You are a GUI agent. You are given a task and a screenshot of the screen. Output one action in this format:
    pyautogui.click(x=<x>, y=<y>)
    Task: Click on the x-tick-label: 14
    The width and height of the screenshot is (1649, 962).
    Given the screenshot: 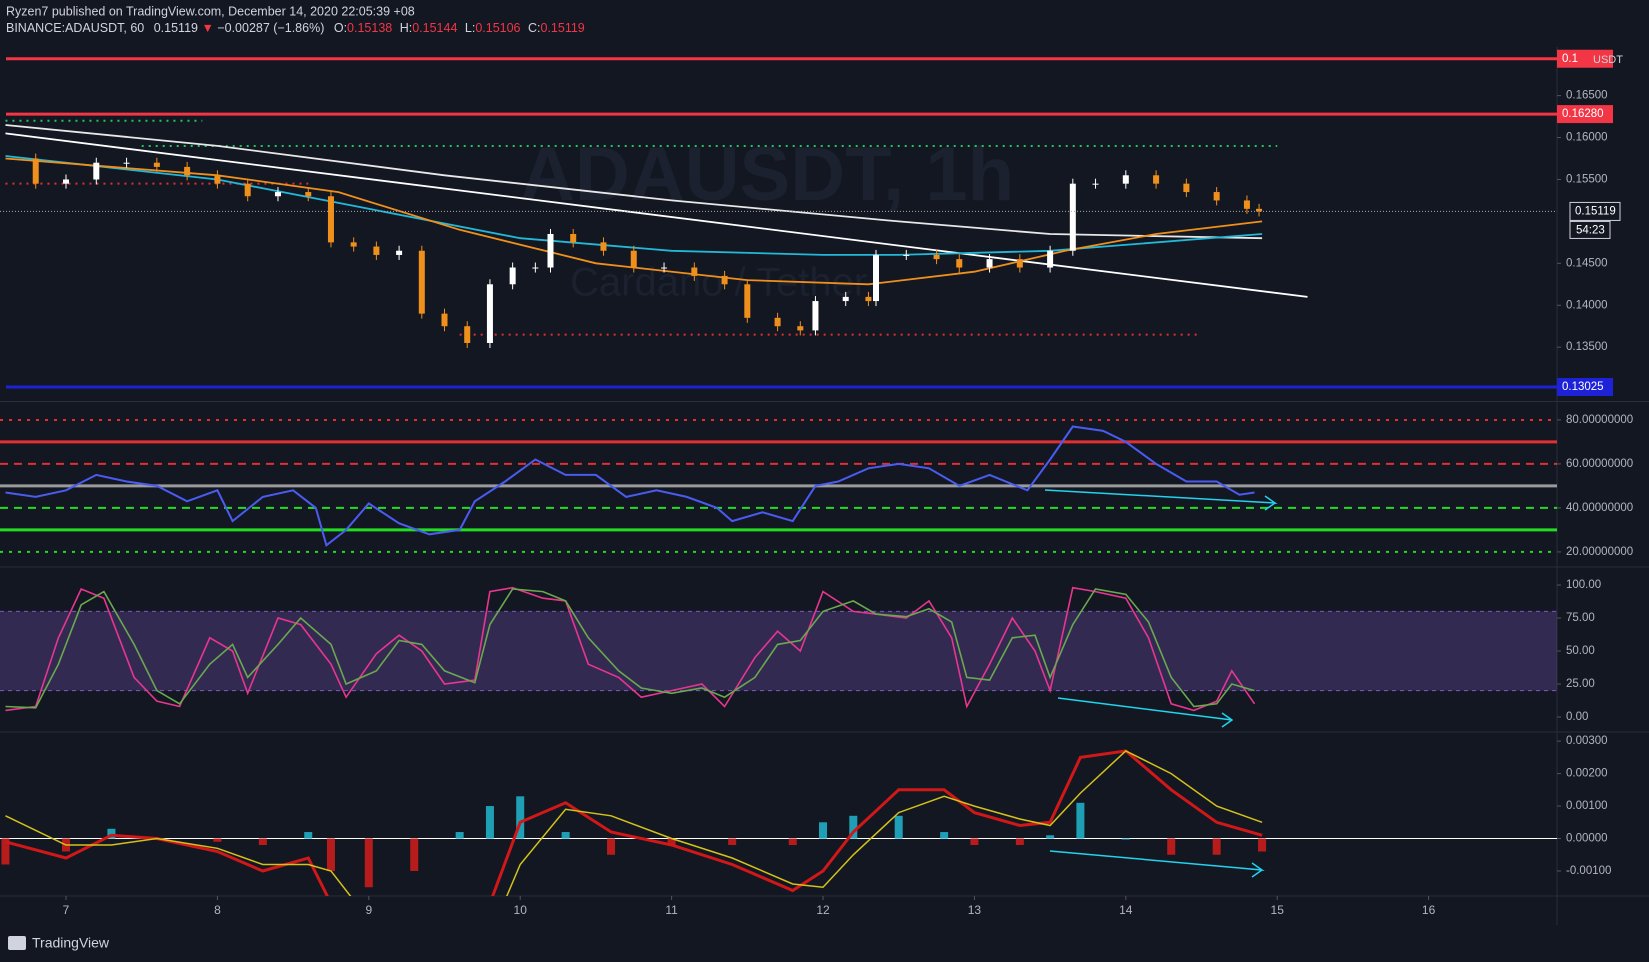 What is the action you would take?
    pyautogui.click(x=1126, y=910)
    